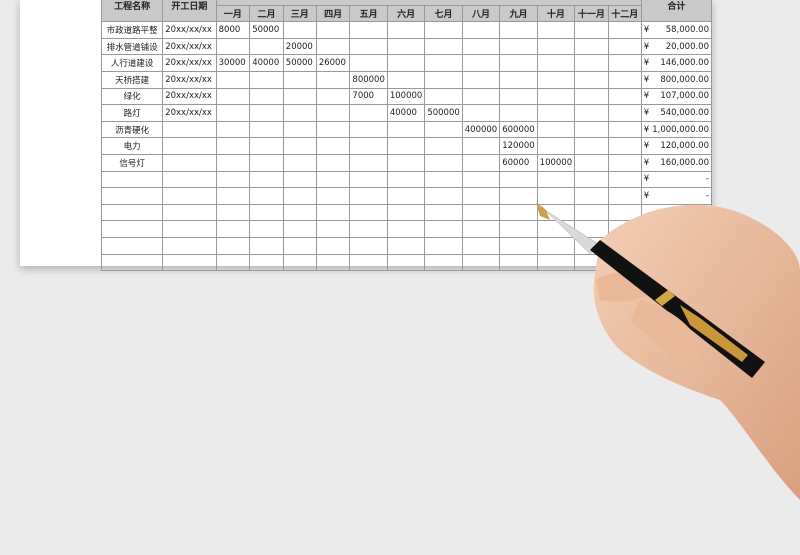  I want to click on month-value-cell: 500000, so click(443, 113).